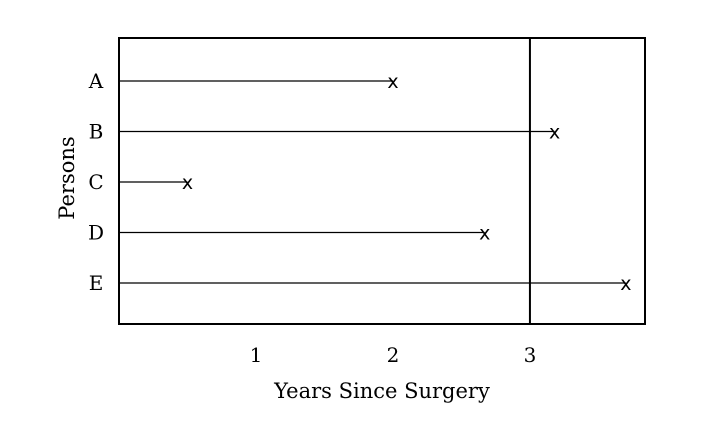 The width and height of the screenshot is (721, 433). Describe the element at coordinates (67, 177) in the screenshot. I see `y-axis-label: Persons` at that location.